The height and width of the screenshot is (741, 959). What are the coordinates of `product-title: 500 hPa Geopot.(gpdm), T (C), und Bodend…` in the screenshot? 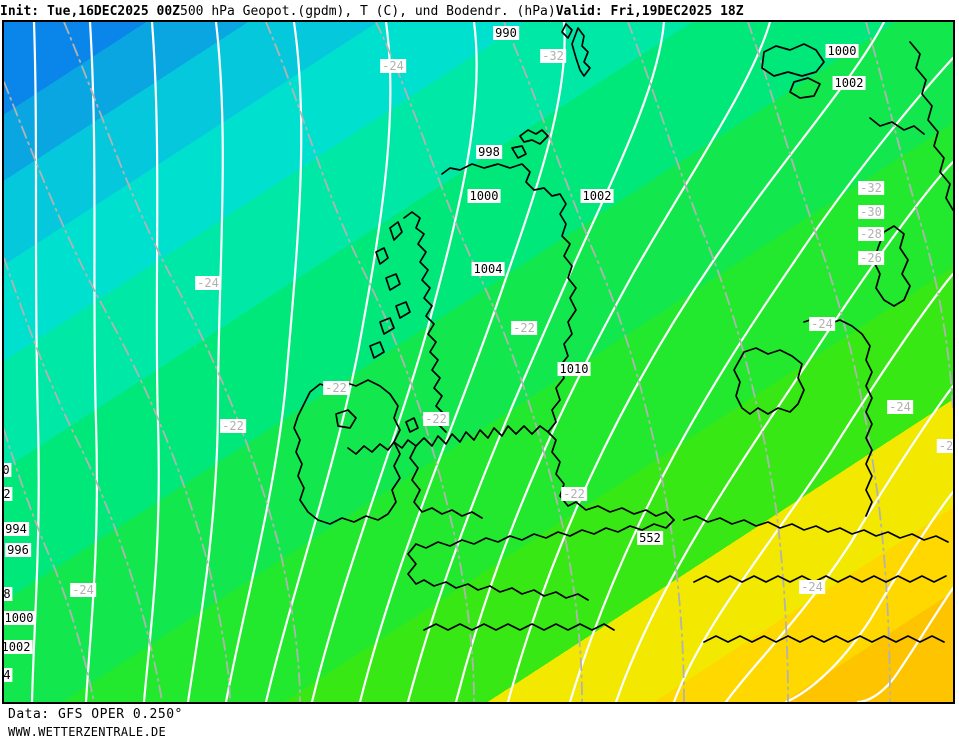 It's located at (368, 11).